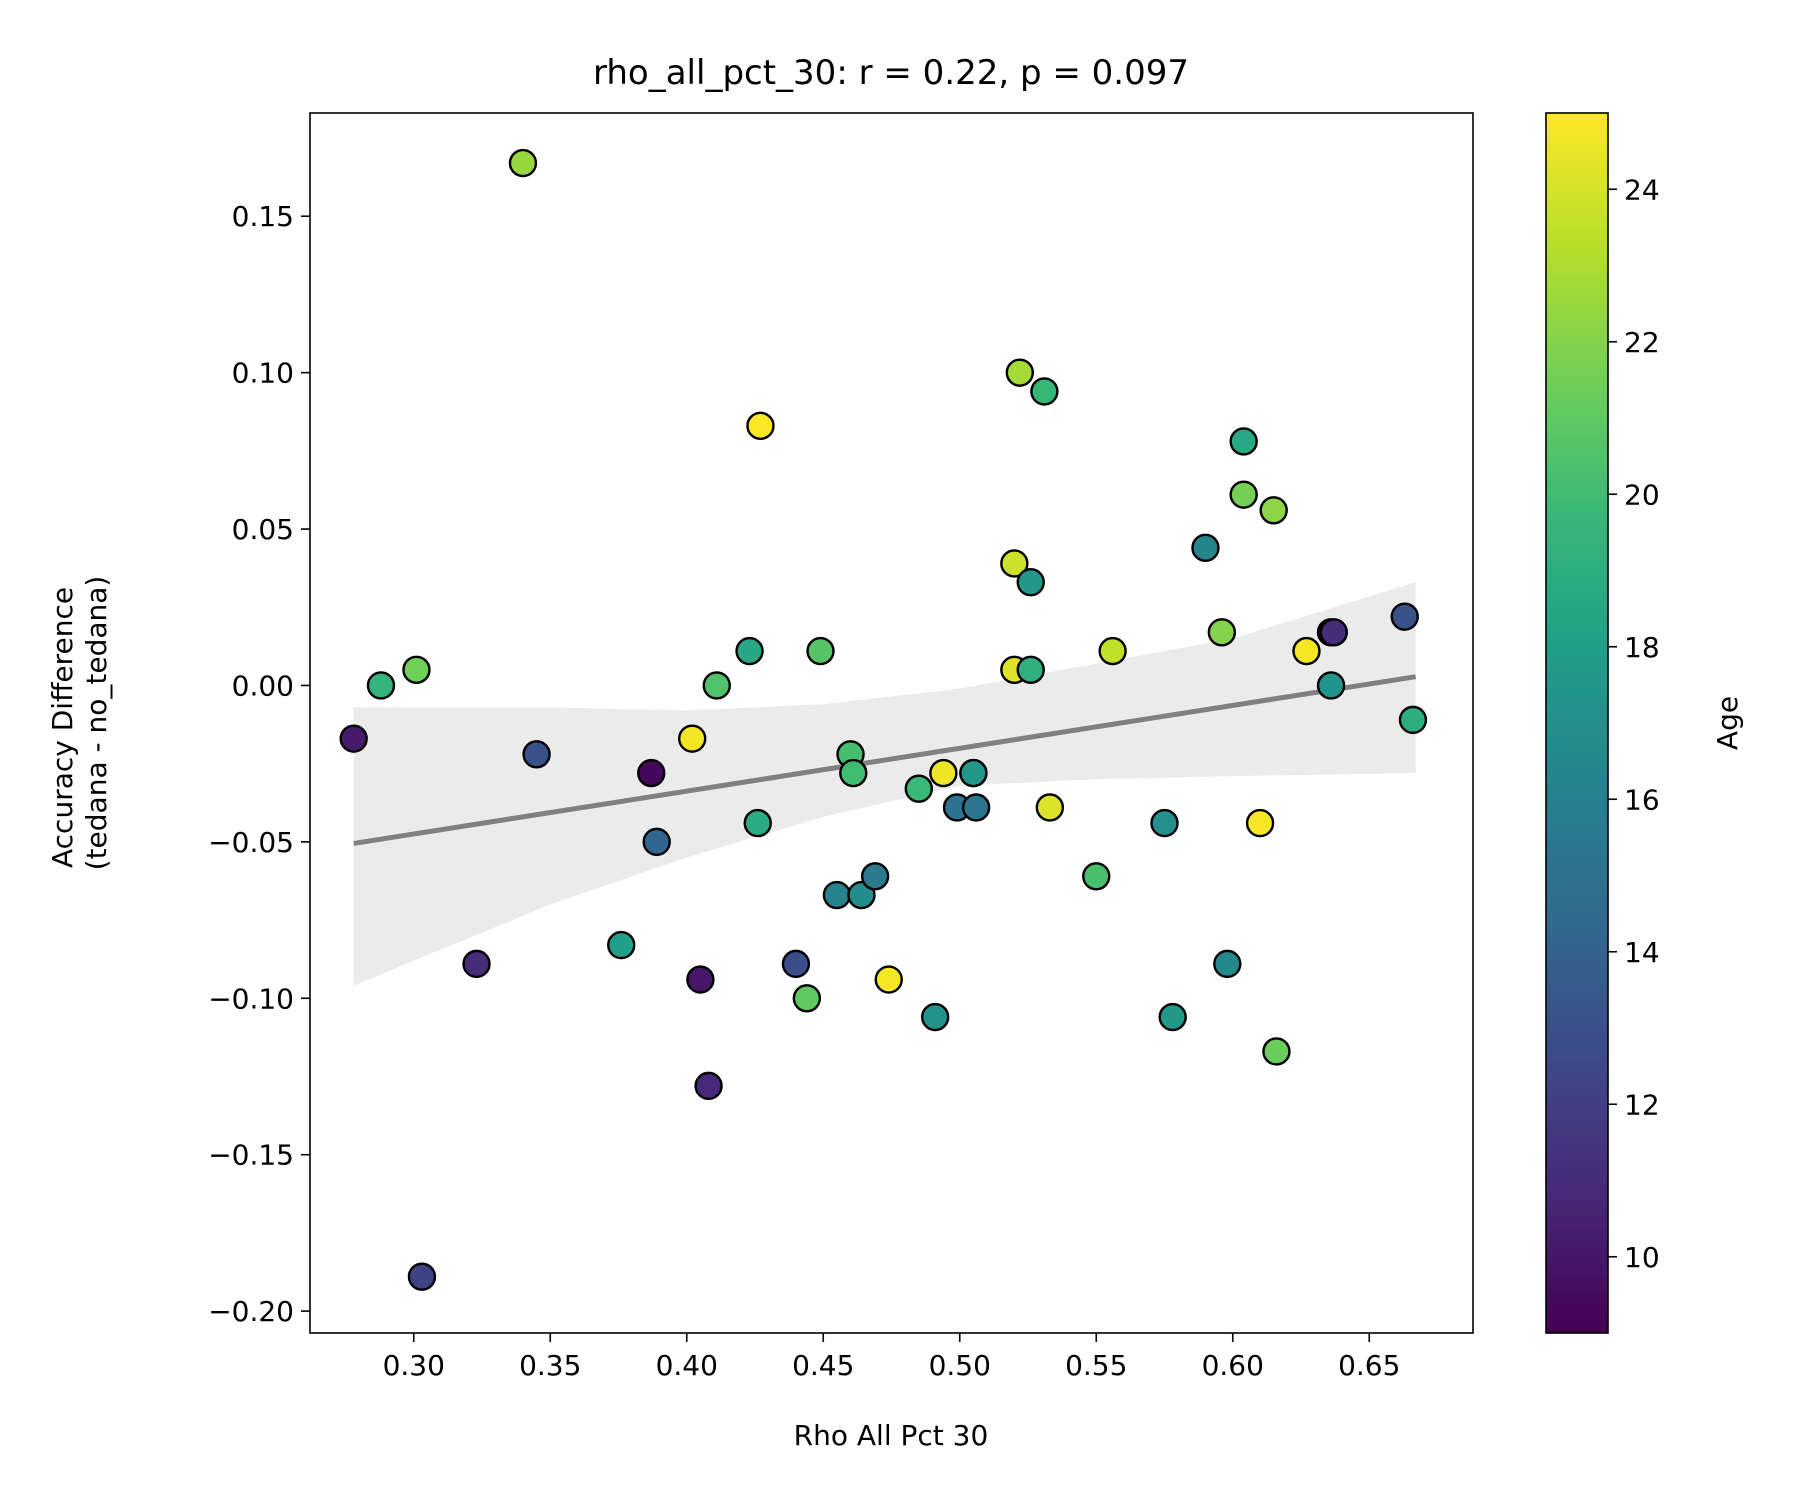  Describe the element at coordinates (1642, 342) in the screenshot. I see `colorbar-tick-label: 22` at that location.